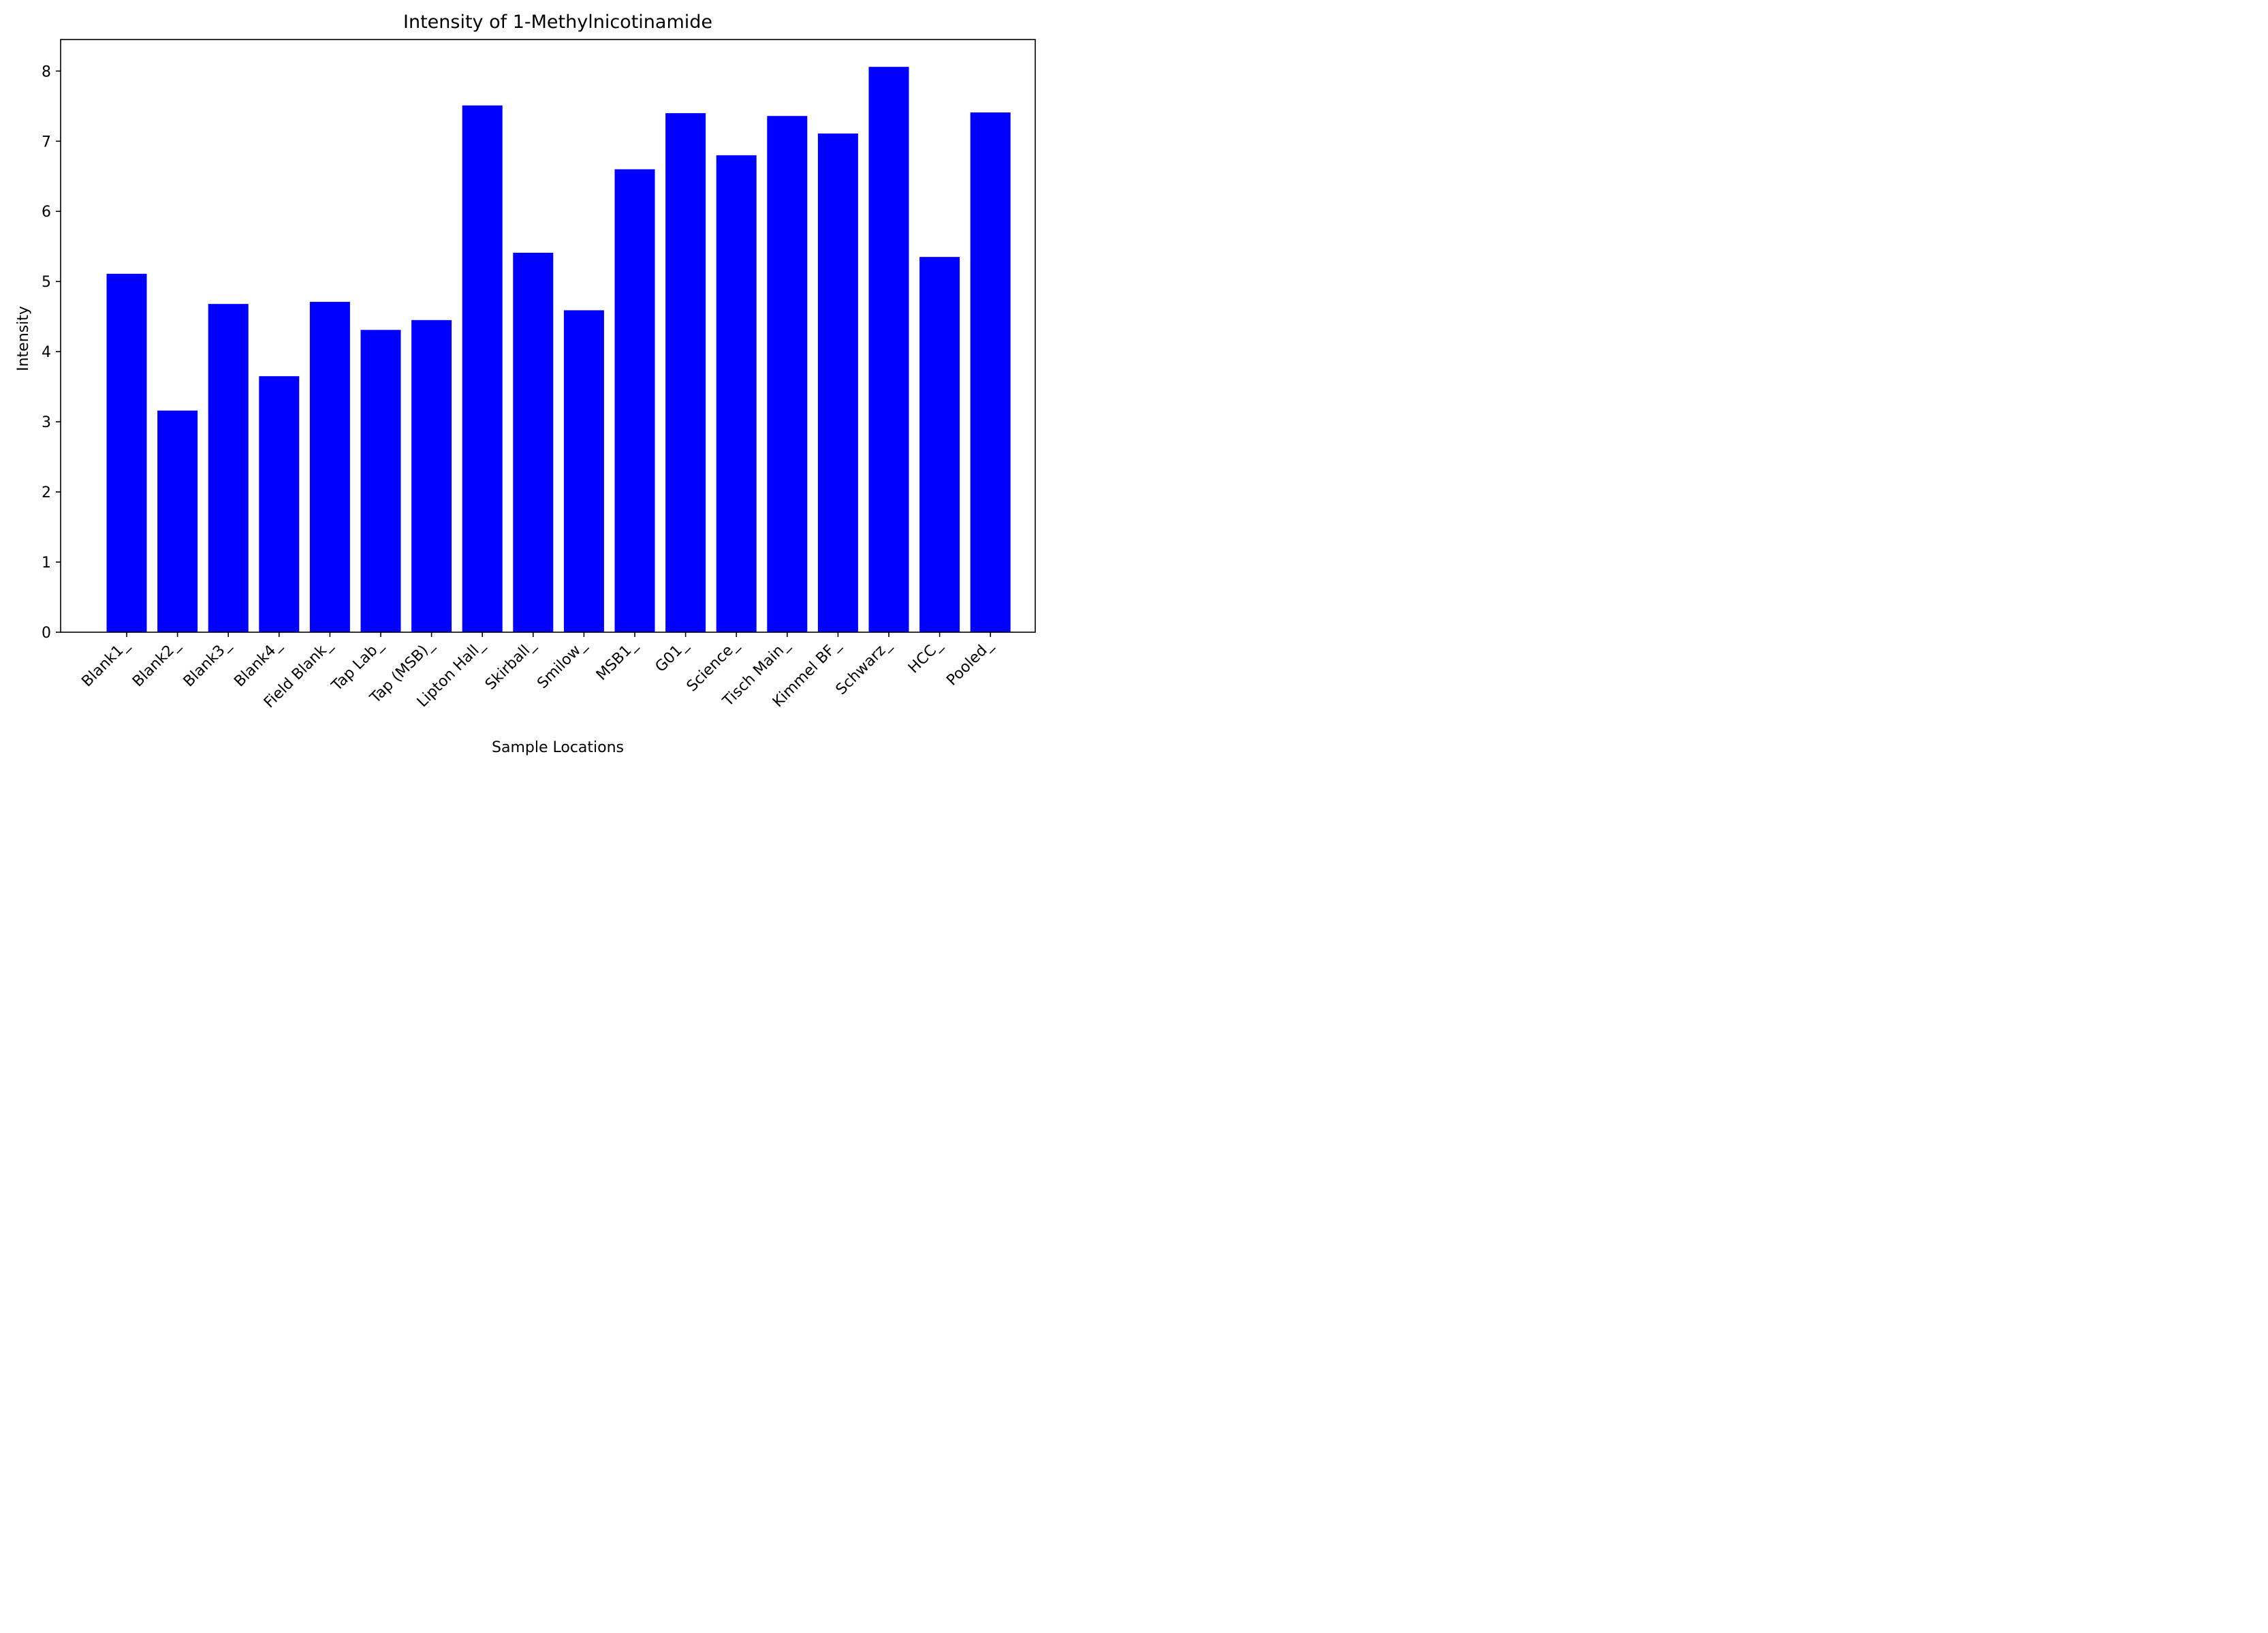  I want to click on y-tick-label: 7, so click(46, 142).